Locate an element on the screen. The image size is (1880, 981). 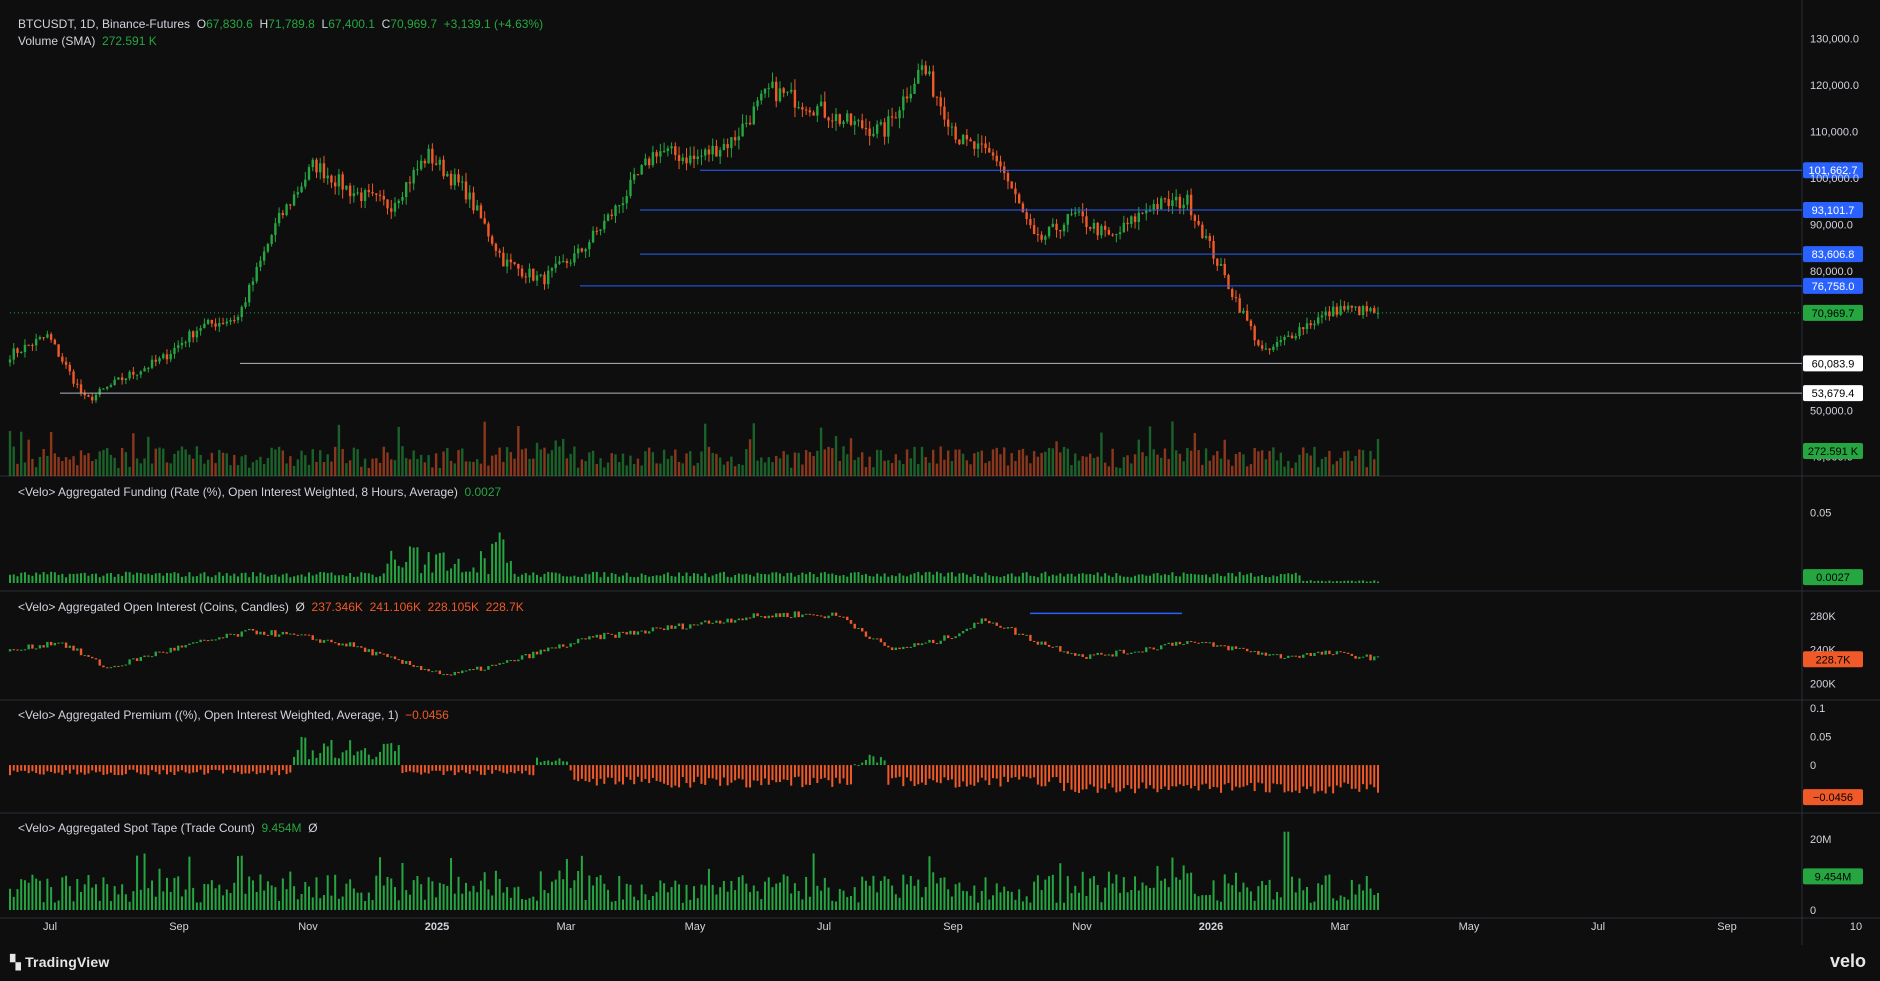
close-label: C is located at coordinates (386, 24).